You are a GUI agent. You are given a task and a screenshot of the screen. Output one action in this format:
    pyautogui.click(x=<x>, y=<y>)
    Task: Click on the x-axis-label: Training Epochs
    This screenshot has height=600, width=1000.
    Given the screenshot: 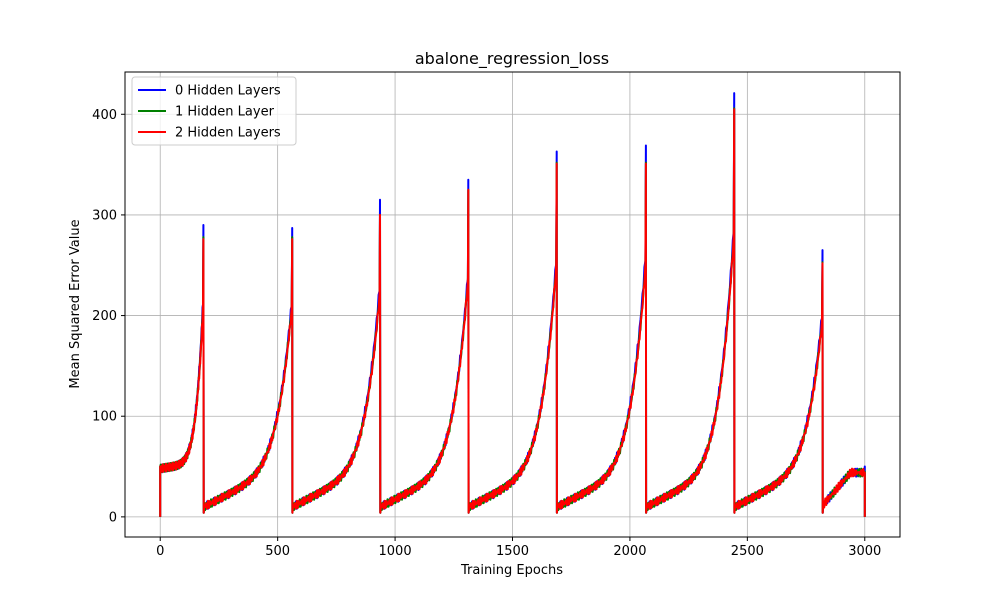 What is the action you would take?
    pyautogui.click(x=511, y=570)
    